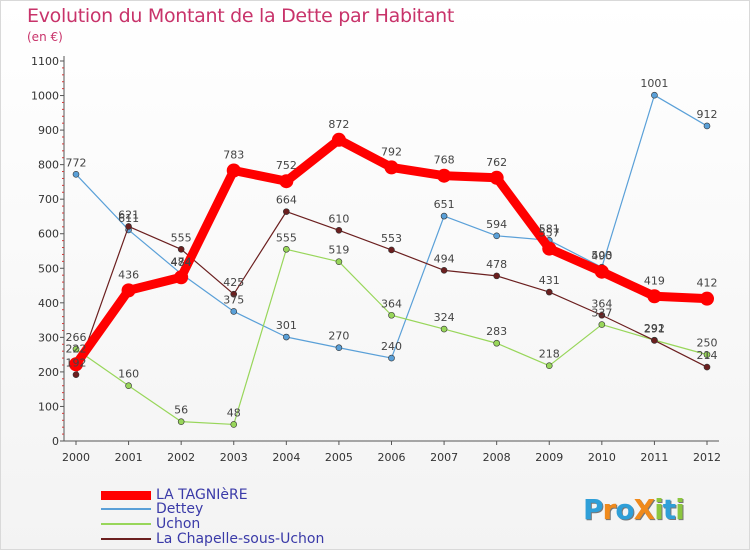 The image size is (750, 550). What do you see at coordinates (48, 234) in the screenshot?
I see `y-tick-label: 600` at bounding box center [48, 234].